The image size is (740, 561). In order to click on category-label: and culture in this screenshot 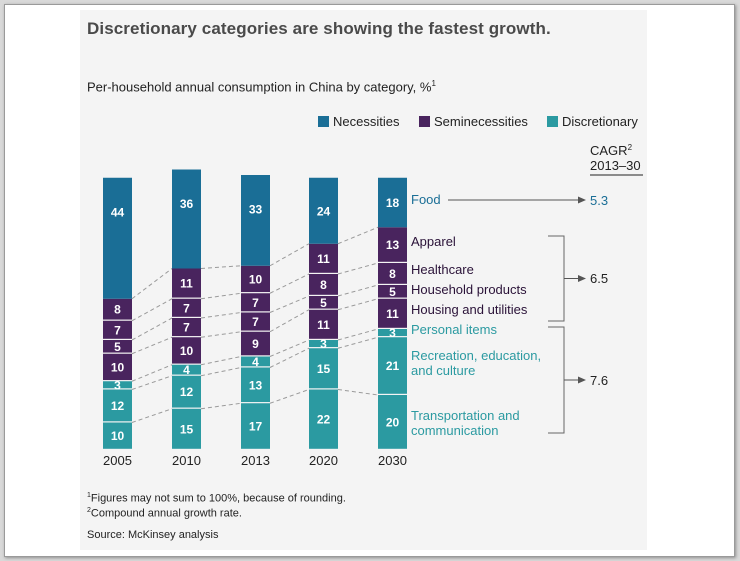, I will do `click(443, 370)`.